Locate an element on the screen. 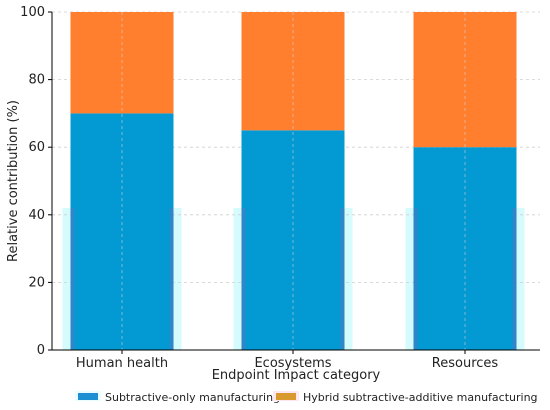  y-tick-label-1: 20 is located at coordinates (36, 282).